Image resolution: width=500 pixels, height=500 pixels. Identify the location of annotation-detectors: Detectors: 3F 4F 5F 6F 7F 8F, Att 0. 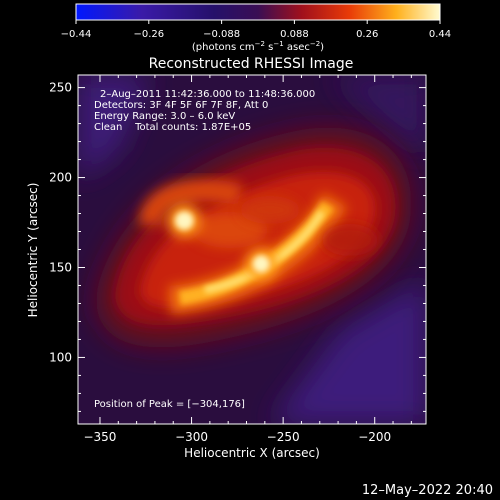
(181, 105).